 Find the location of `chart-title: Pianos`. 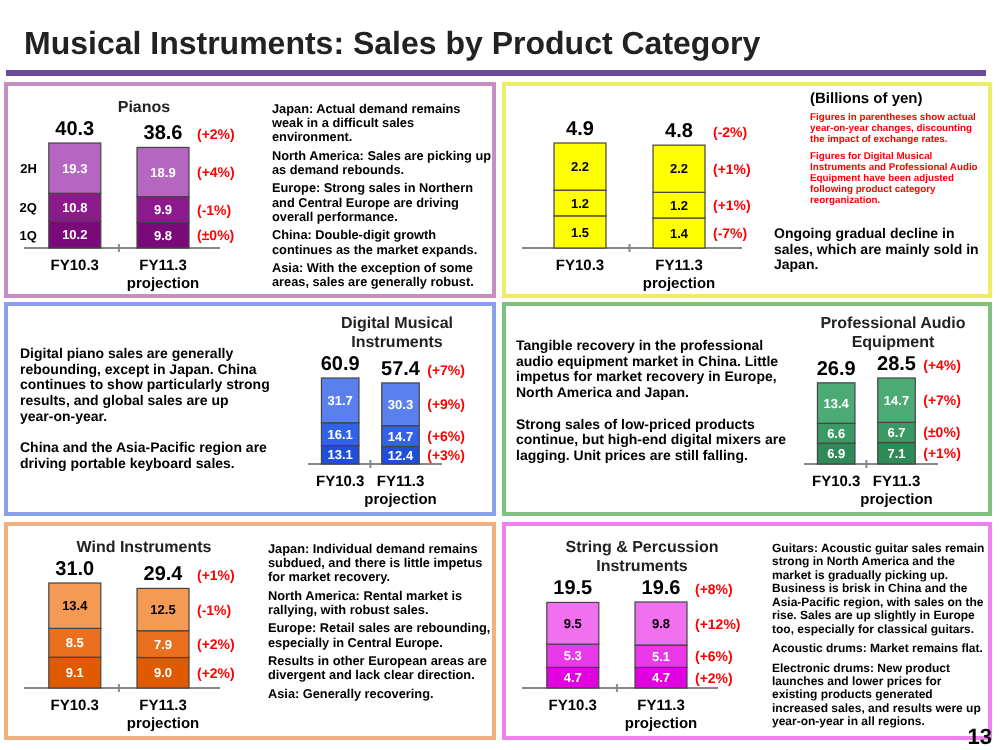

chart-title: Pianos is located at coordinates (144, 107).